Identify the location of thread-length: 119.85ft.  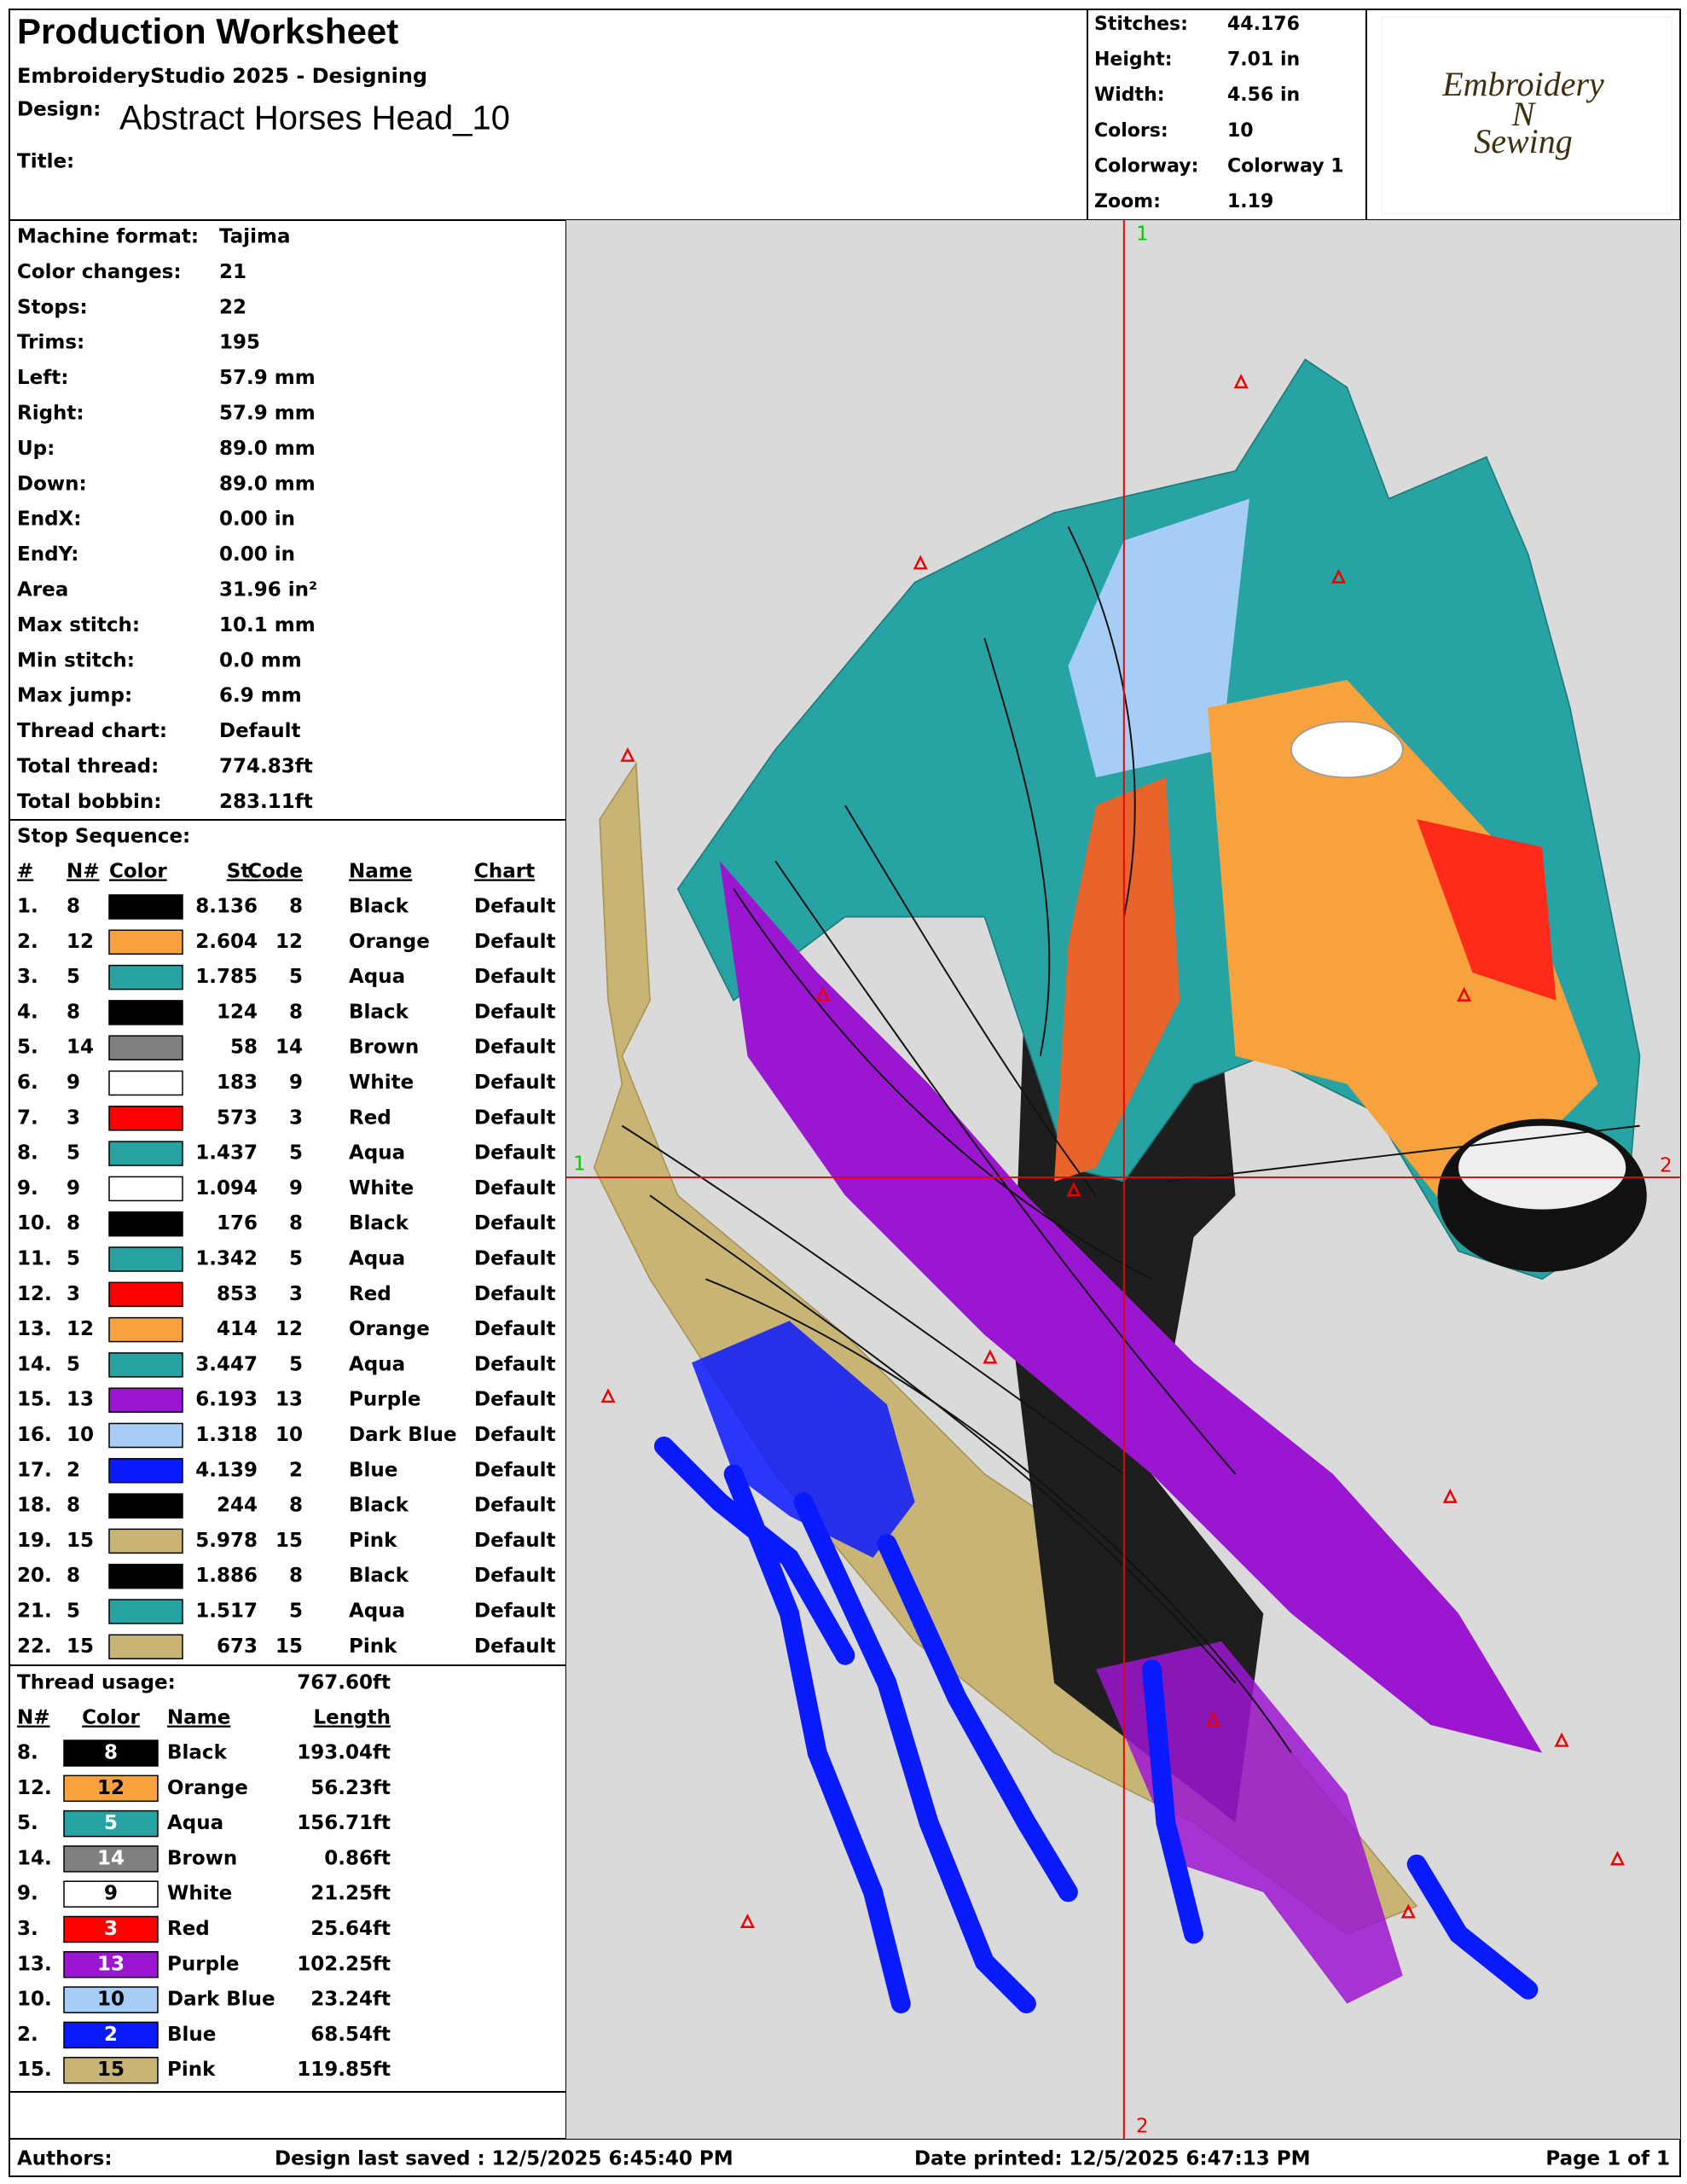
(344, 2070).